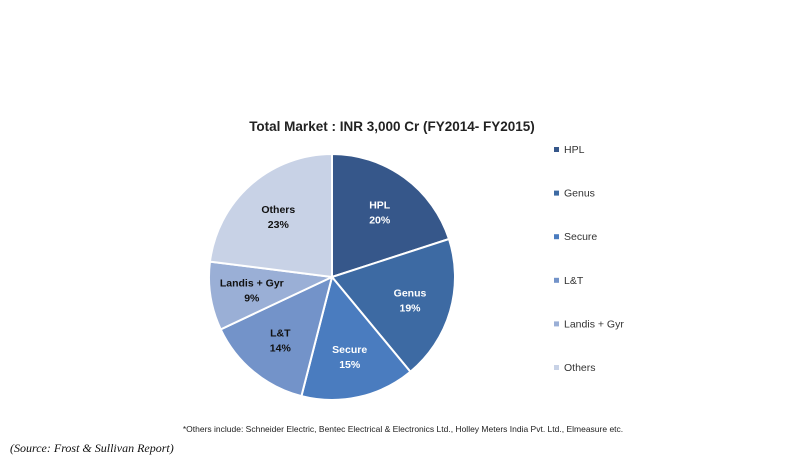  Describe the element at coordinates (356, 337) in the screenshot. I see `pie-slice-secure` at that location.